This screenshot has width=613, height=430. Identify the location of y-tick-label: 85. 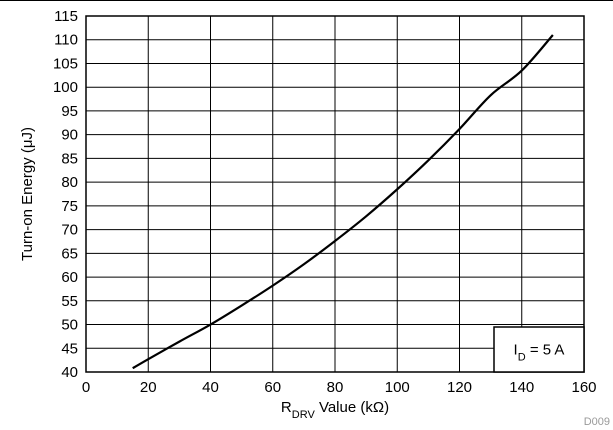
(69, 158).